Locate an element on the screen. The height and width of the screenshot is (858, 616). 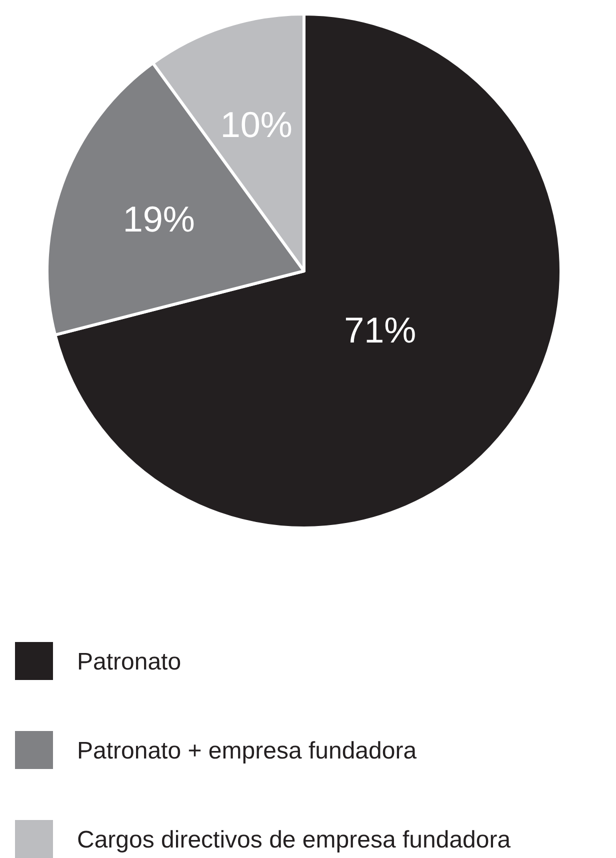
legend-label: Cargos directivos de empresa fundadora is located at coordinates (294, 840).